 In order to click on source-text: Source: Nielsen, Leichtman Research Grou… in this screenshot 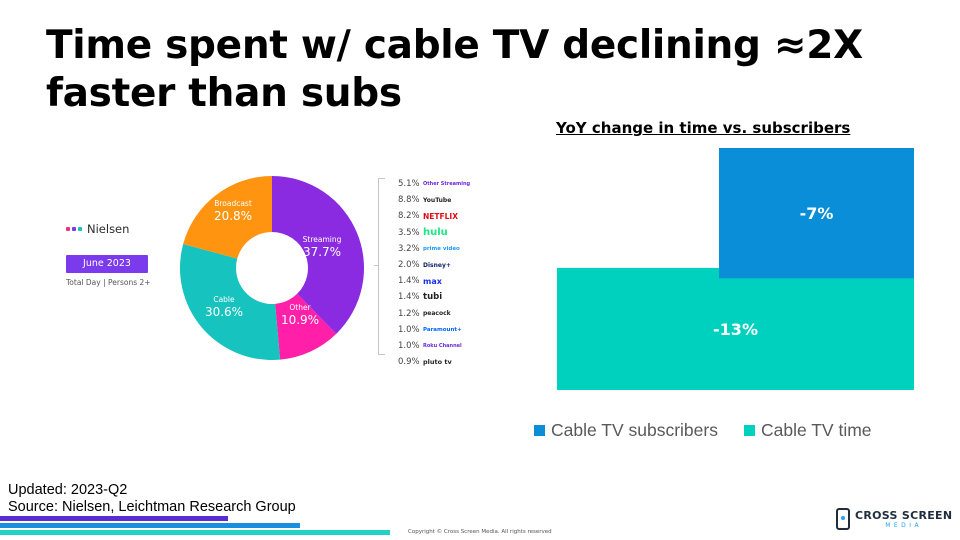, I will do `click(152, 507)`.